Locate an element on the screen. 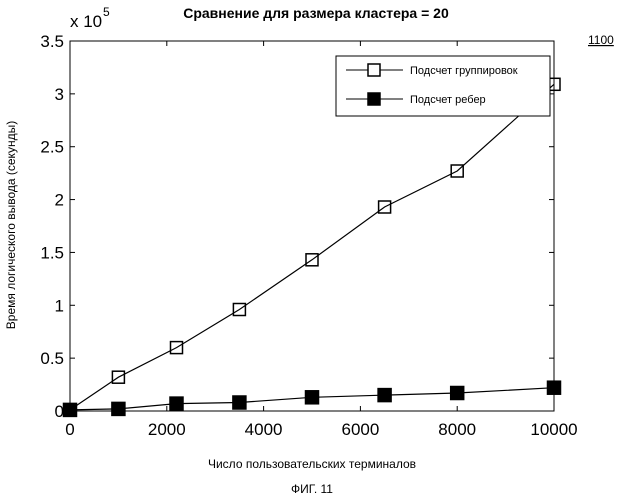  y-tick-label: 3.5 is located at coordinates (52, 41).